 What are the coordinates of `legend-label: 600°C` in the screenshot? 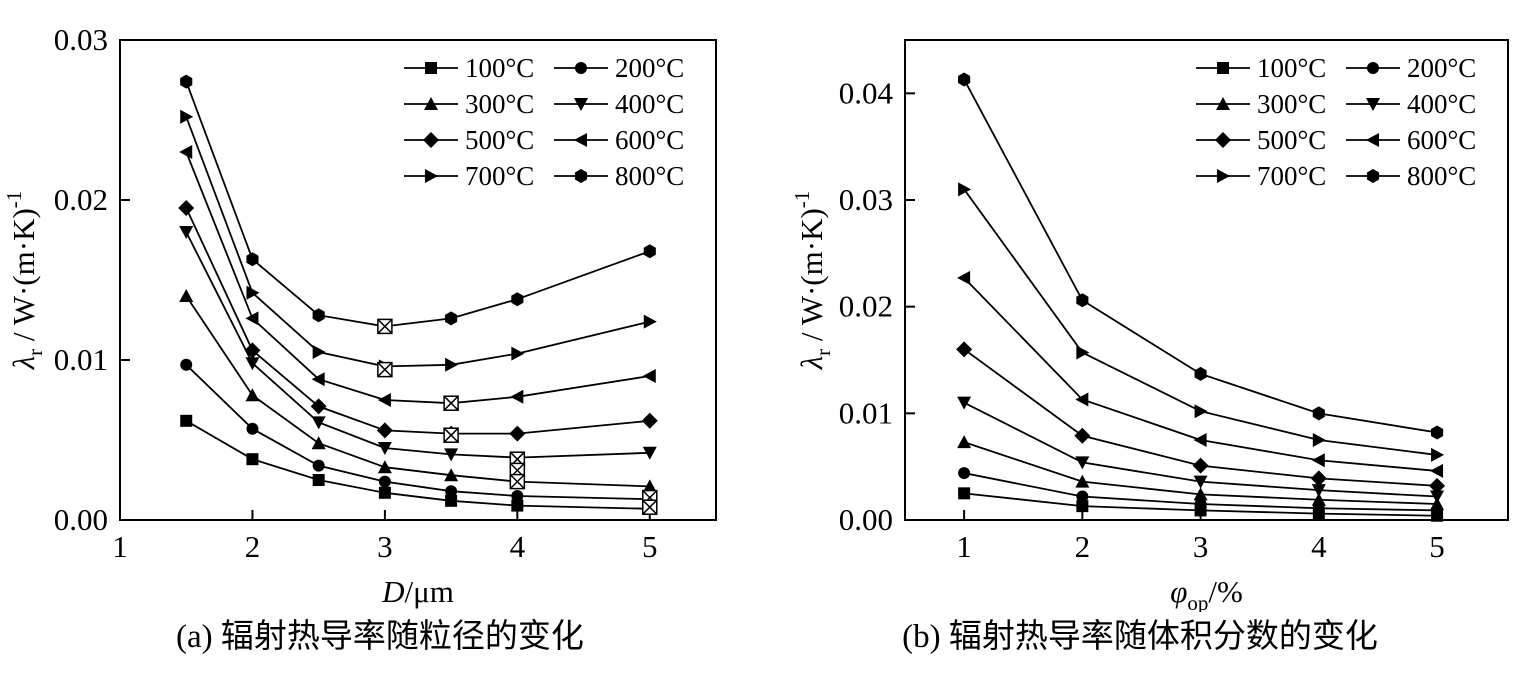 It's located at (1441, 140).